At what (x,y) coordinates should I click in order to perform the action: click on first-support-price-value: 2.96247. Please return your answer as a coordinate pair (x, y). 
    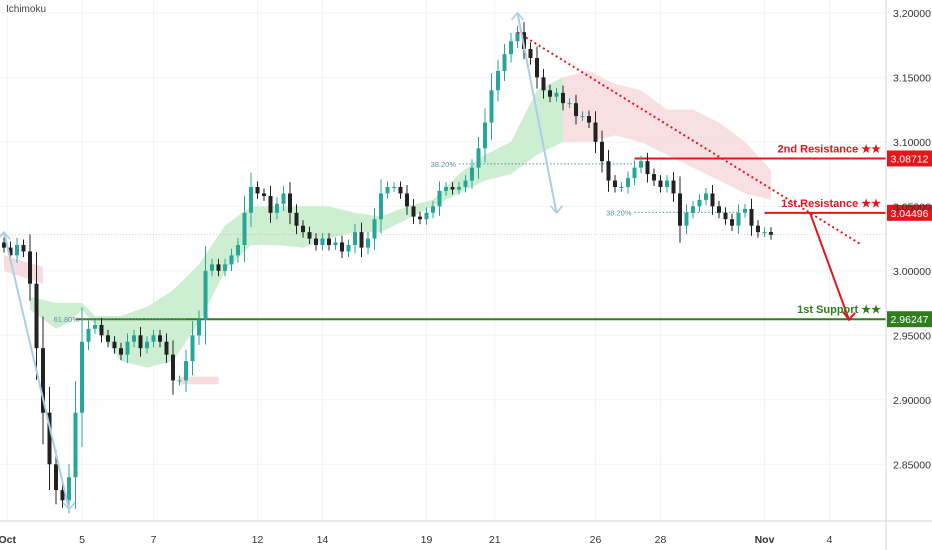
    Looking at the image, I should click on (910, 320).